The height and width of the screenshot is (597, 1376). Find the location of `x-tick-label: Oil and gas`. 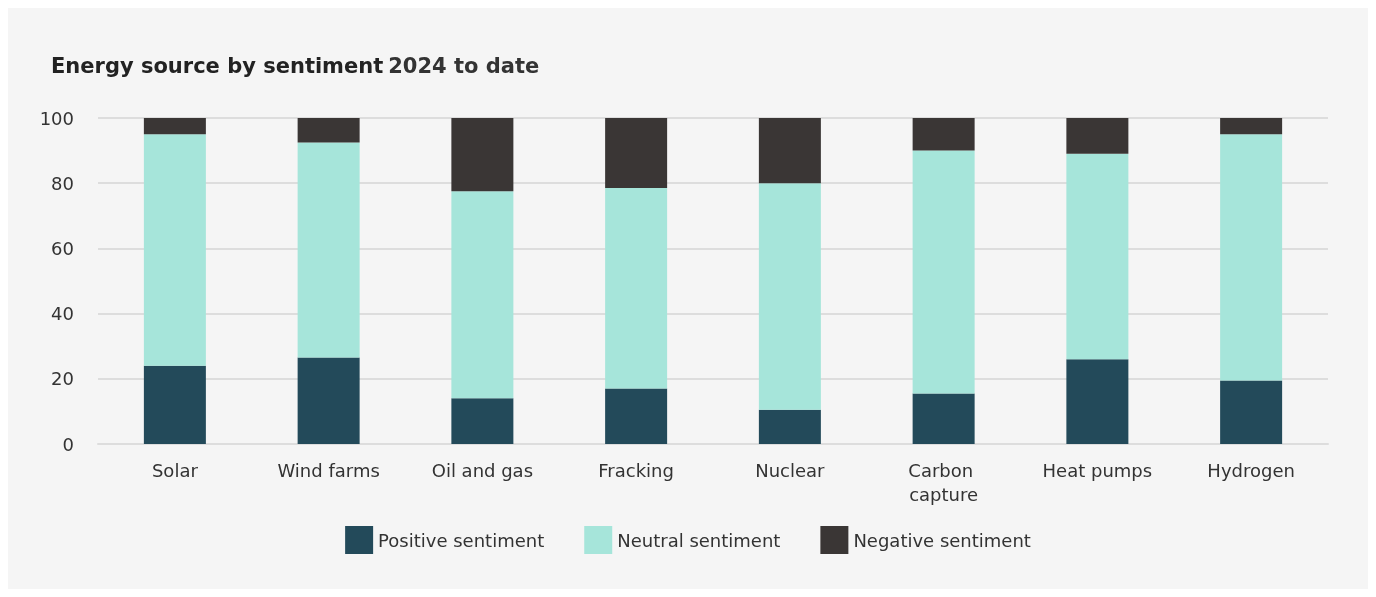

x-tick-label: Oil and gas is located at coordinates (482, 470).